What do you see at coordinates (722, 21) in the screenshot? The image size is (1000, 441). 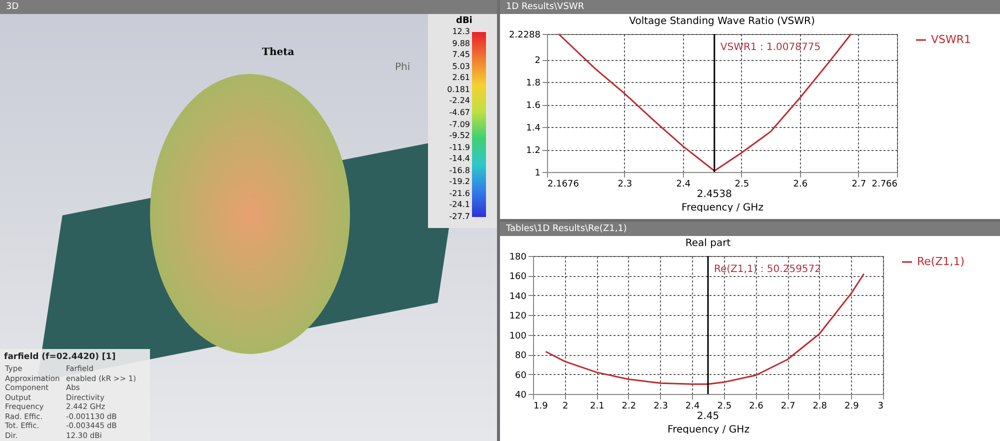 I see `chart-title: Voltage Standing Wave Ratio (VSWR)` at bounding box center [722, 21].